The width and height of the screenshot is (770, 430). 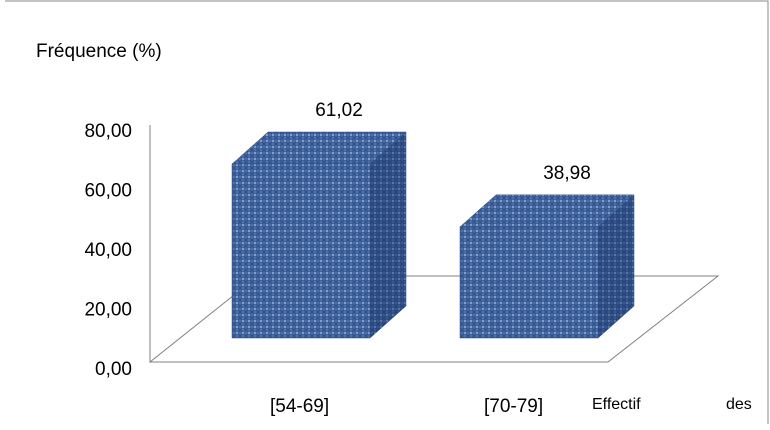 What do you see at coordinates (108, 250) in the screenshot?
I see `y-tick-label: 40,00` at bounding box center [108, 250].